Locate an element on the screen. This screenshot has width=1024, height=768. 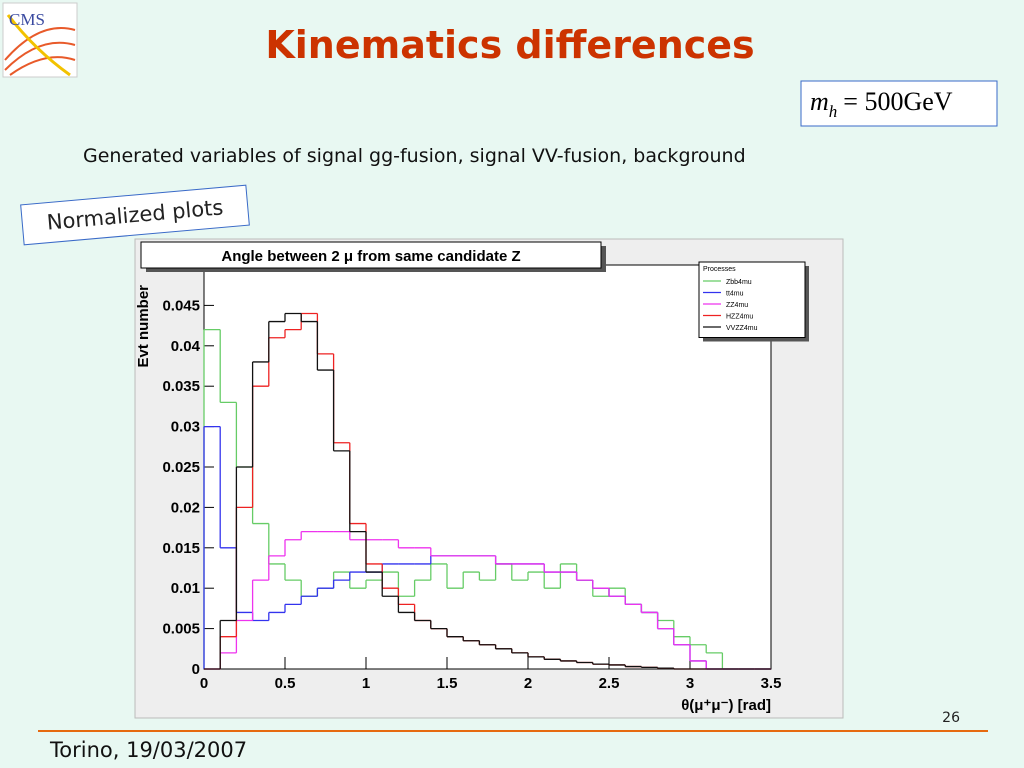
formula-subscript: h is located at coordinates (833, 111).